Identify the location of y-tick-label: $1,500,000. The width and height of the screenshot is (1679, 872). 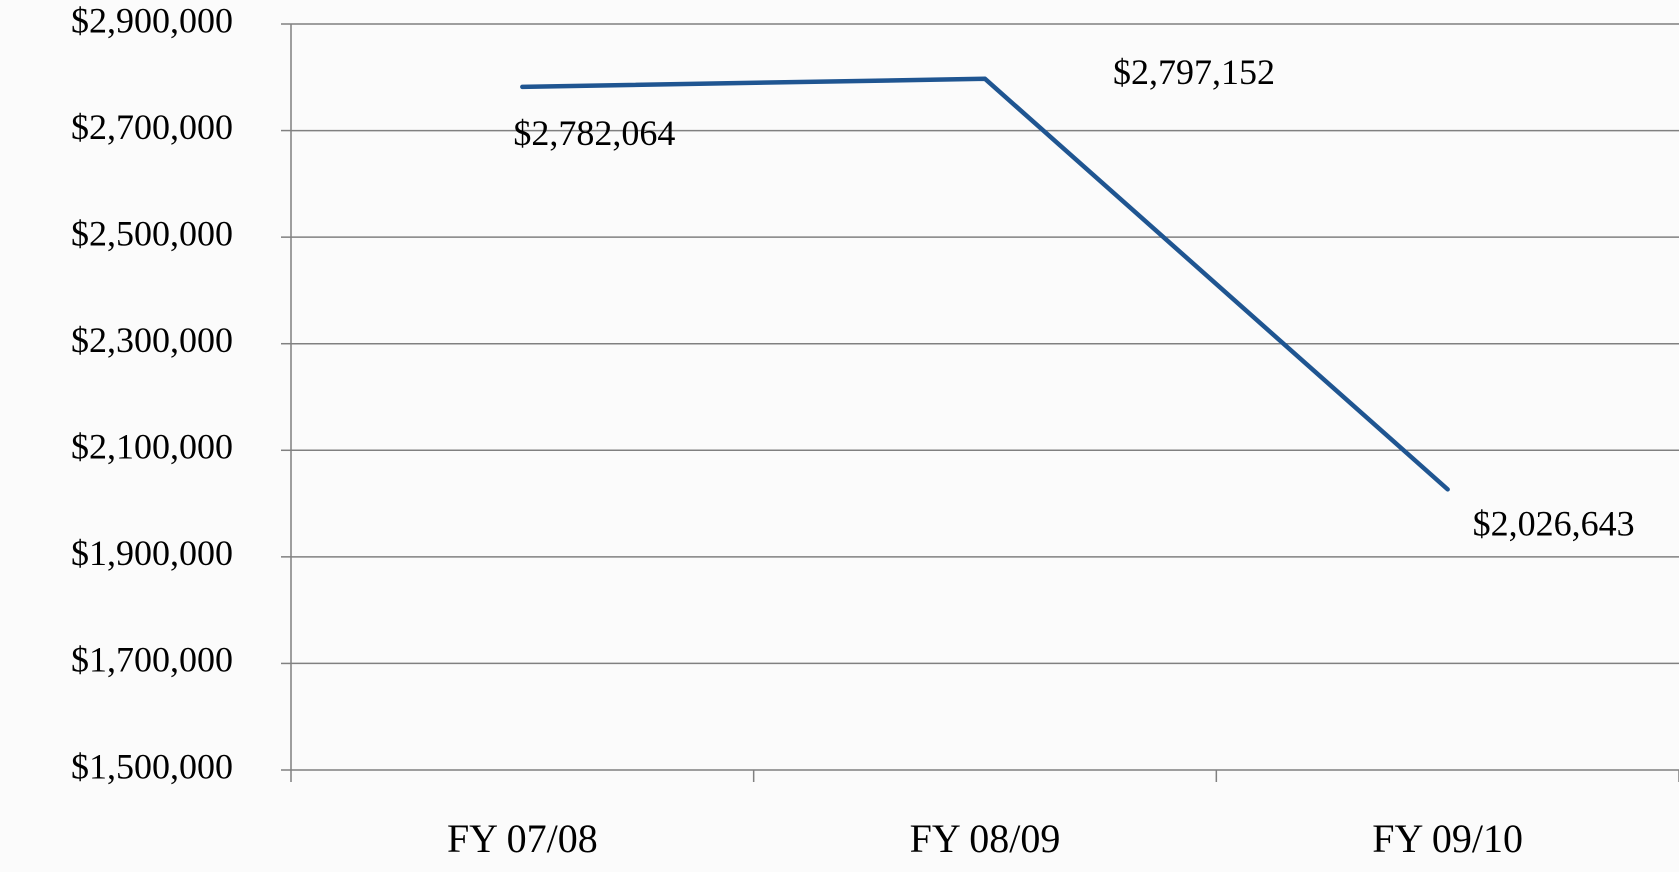
(152, 766).